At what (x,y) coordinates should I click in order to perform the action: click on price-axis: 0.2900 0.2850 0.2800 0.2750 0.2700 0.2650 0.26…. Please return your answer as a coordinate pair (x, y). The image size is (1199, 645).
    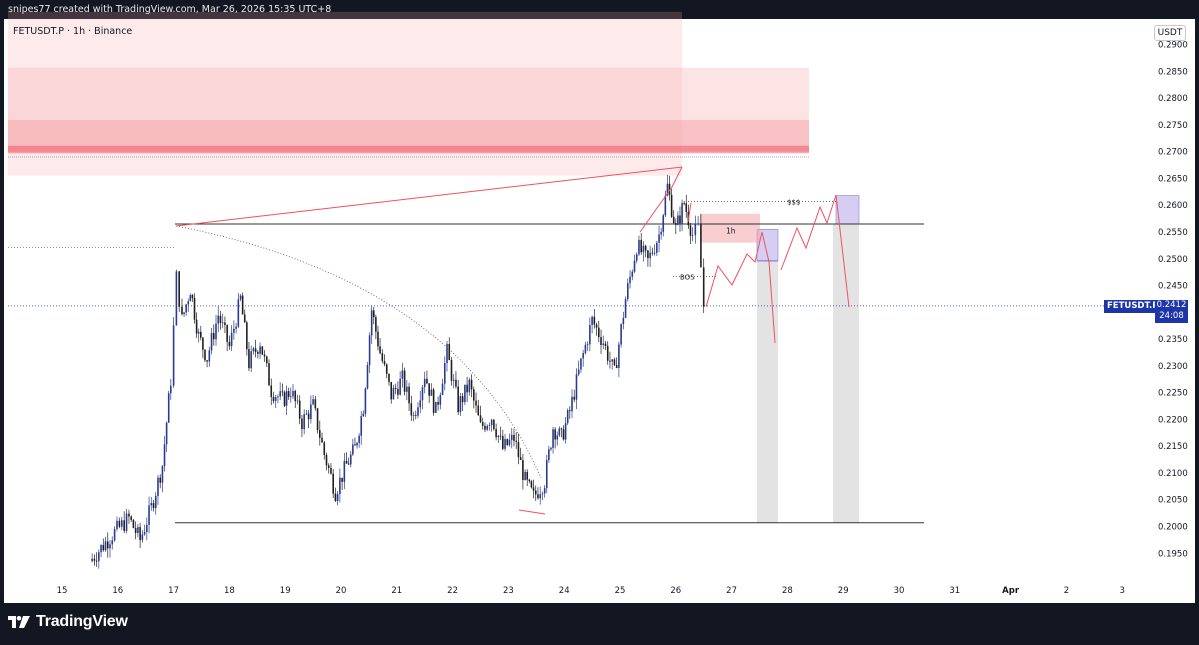
    Looking at the image, I should click on (1173, 300).